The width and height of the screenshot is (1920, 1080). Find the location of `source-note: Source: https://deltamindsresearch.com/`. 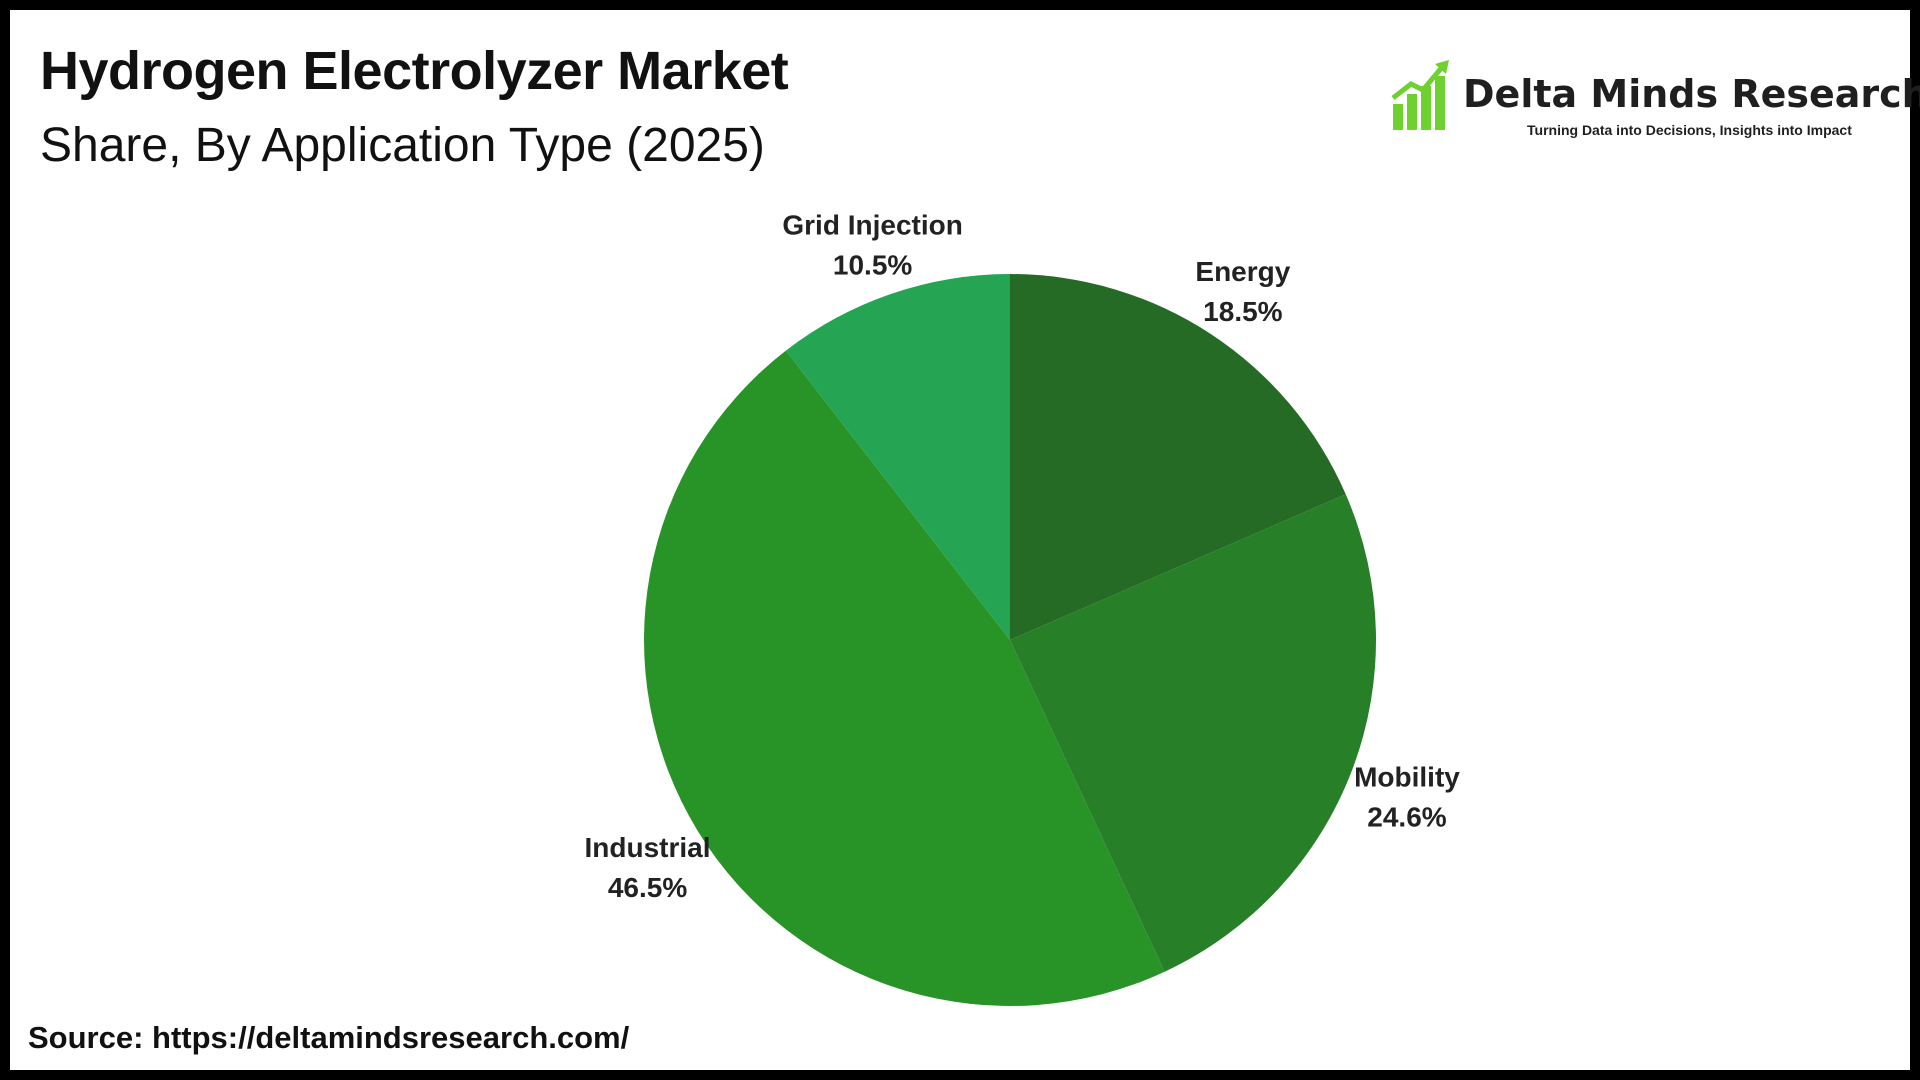

source-note: Source: https://deltamindsresearch.com/ is located at coordinates (329, 1037).